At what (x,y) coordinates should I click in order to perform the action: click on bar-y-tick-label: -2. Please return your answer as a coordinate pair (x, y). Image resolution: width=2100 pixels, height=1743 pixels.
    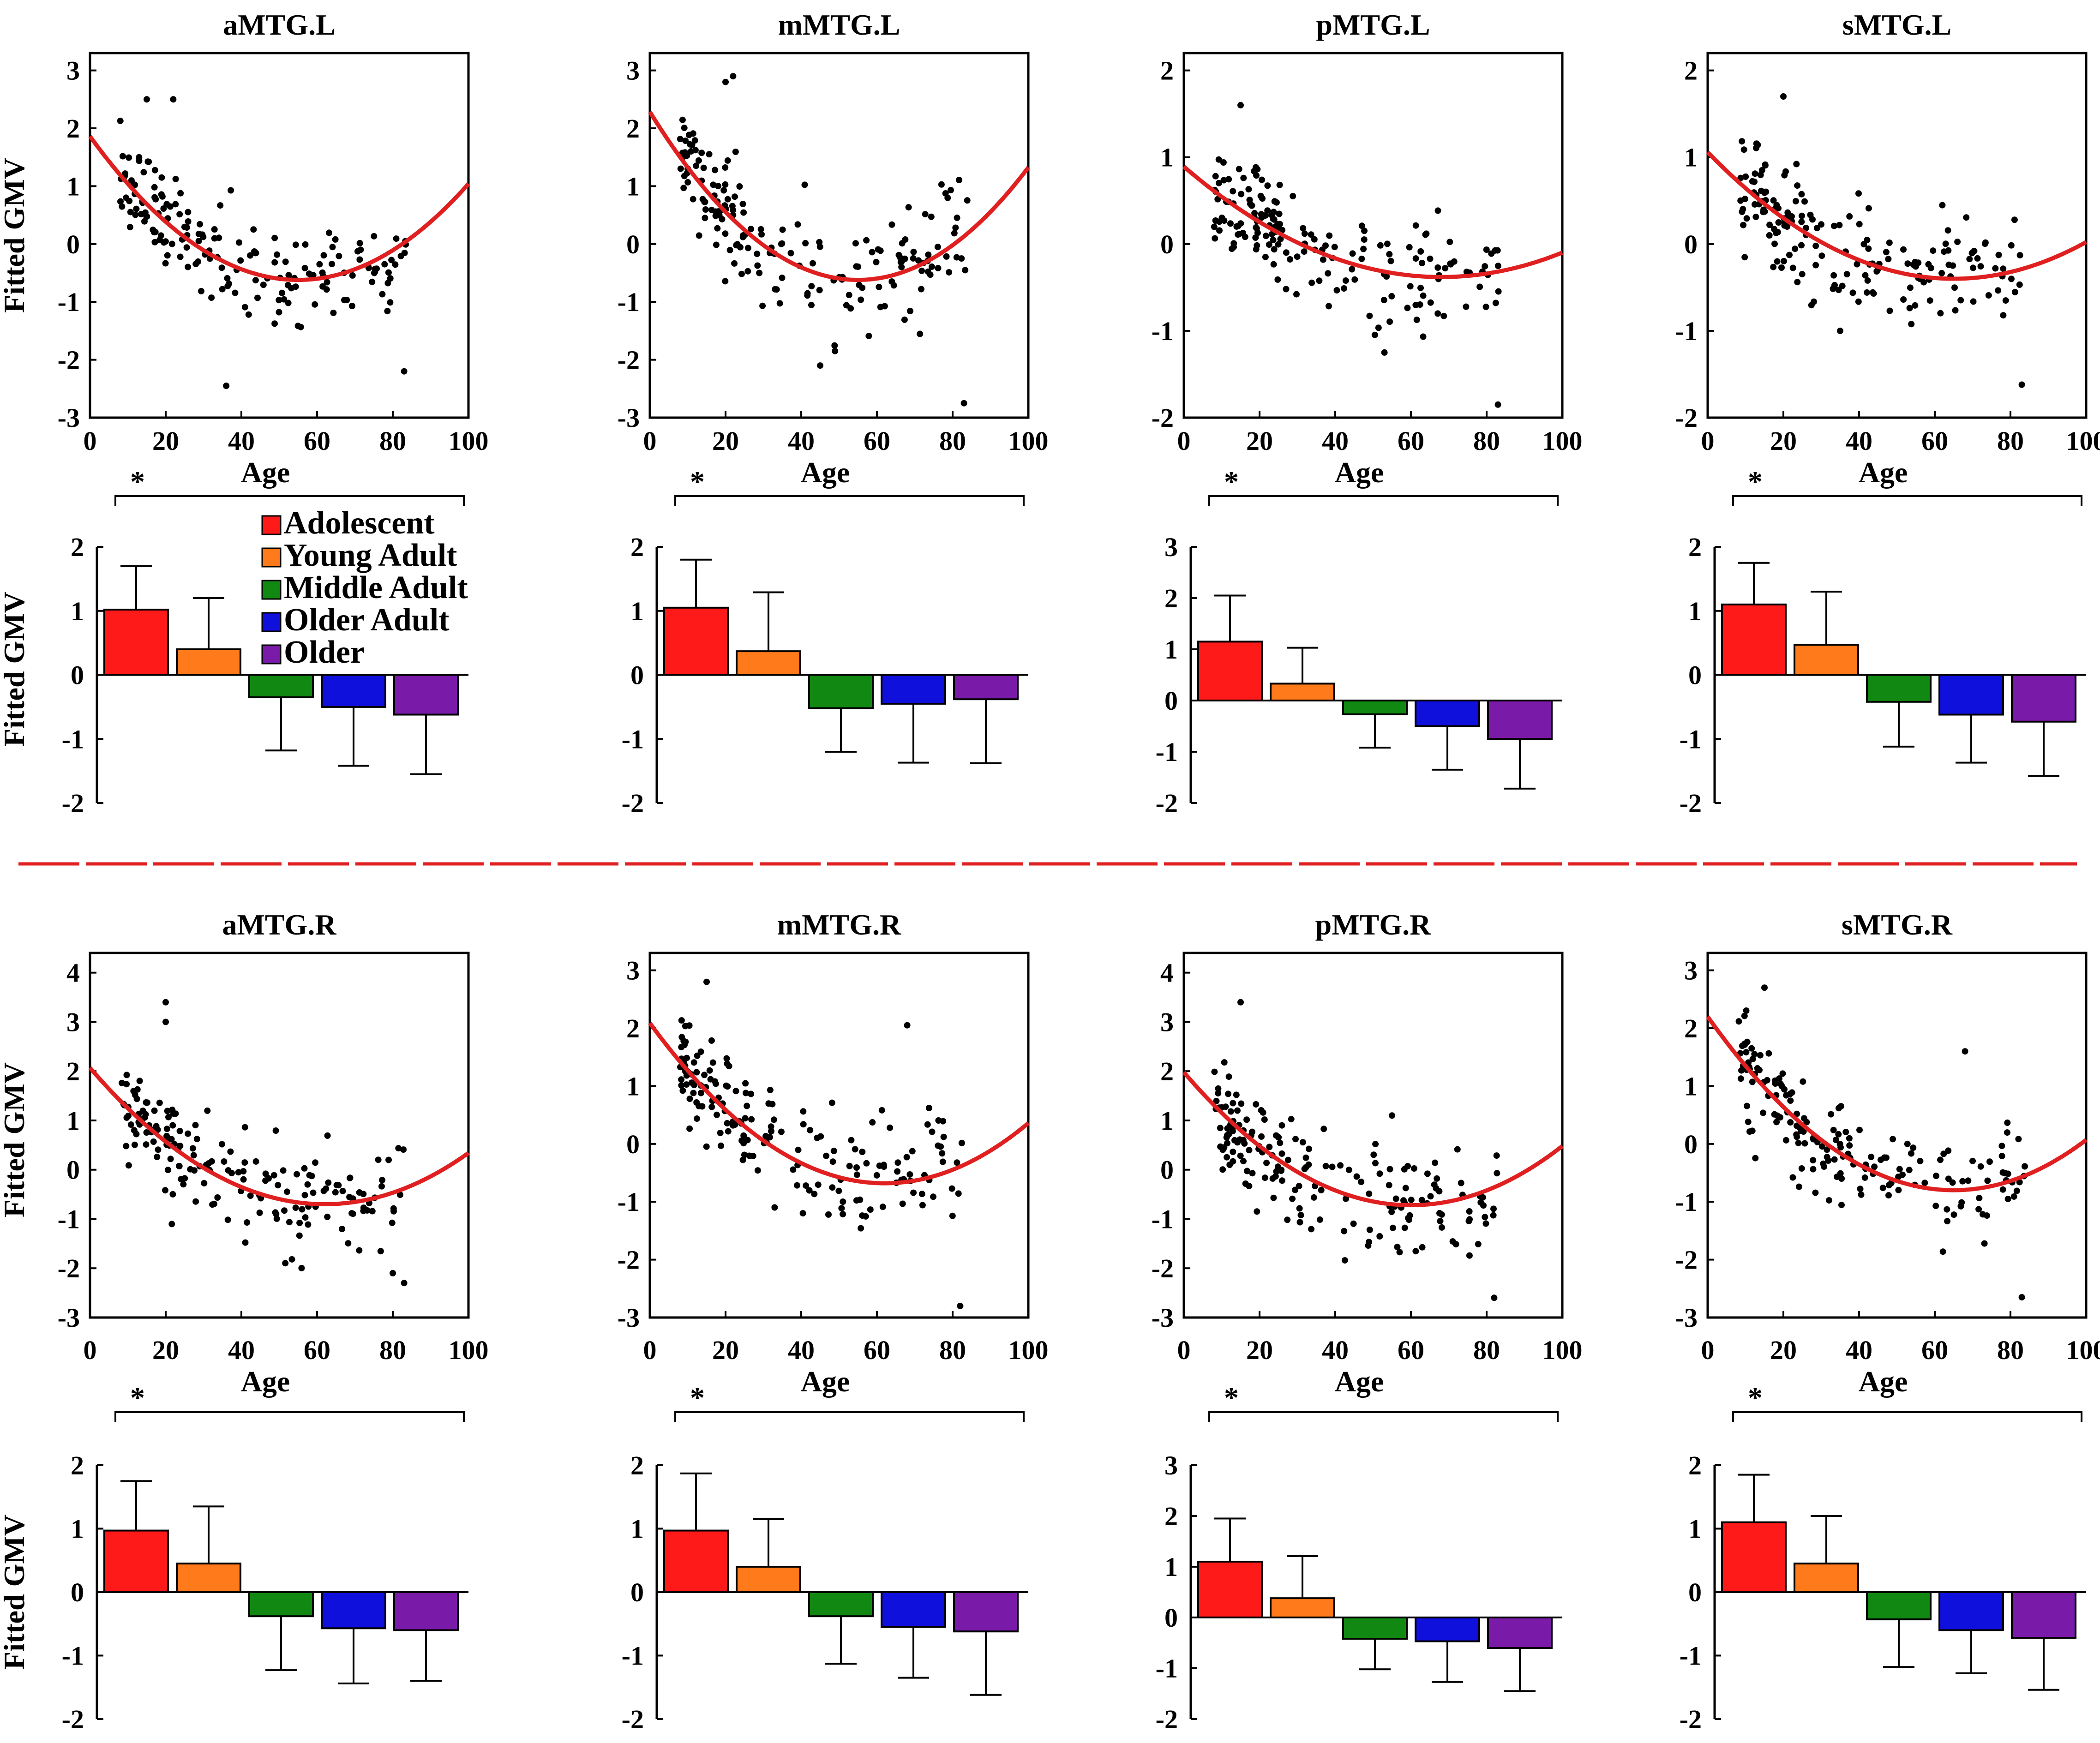
    Looking at the image, I should click on (1691, 803).